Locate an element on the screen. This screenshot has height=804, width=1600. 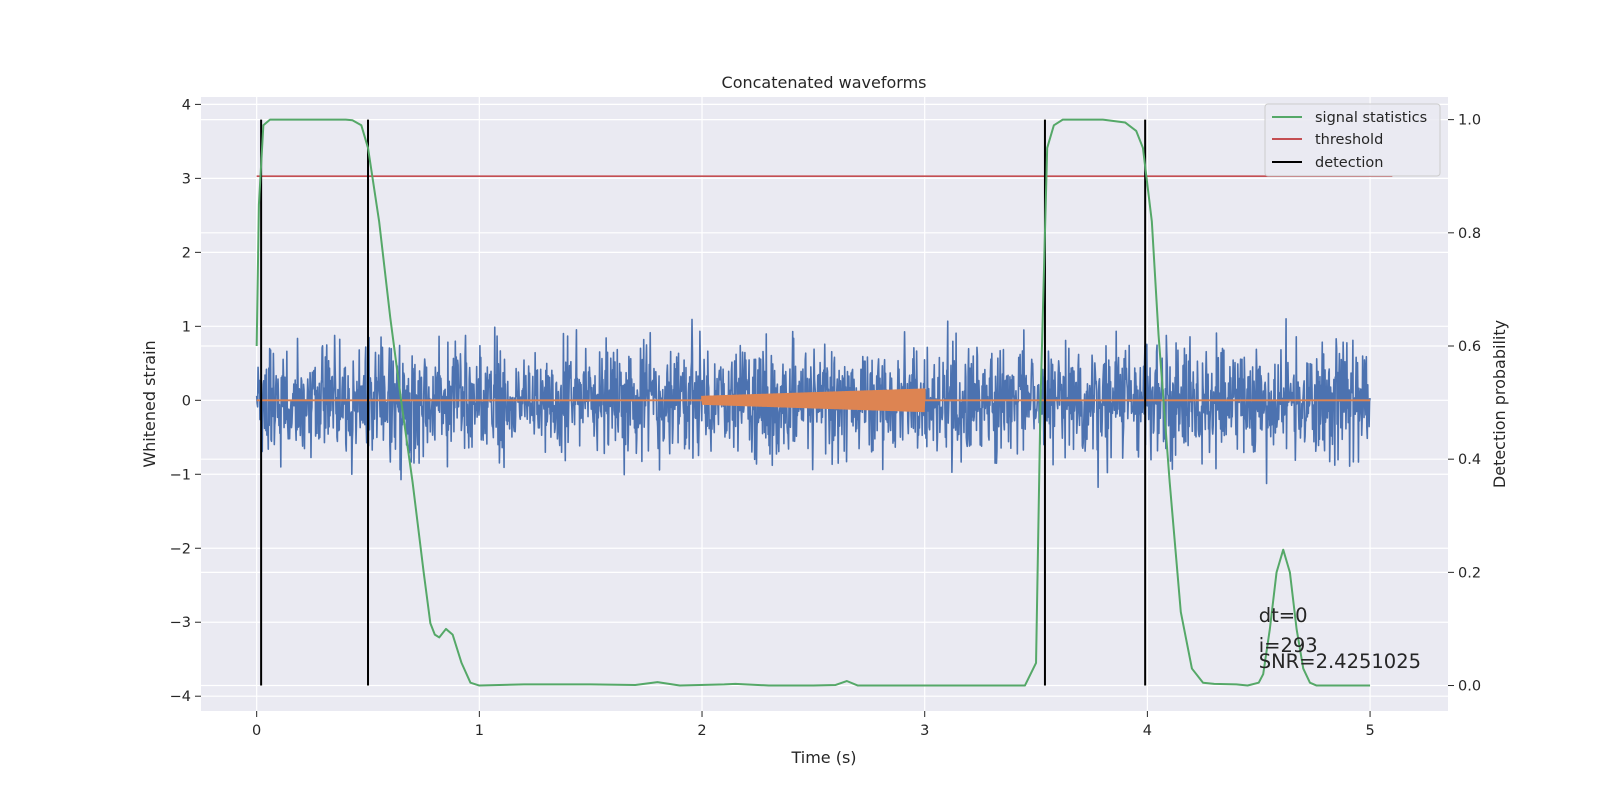
waveform-line is located at coordinates (813, 400).